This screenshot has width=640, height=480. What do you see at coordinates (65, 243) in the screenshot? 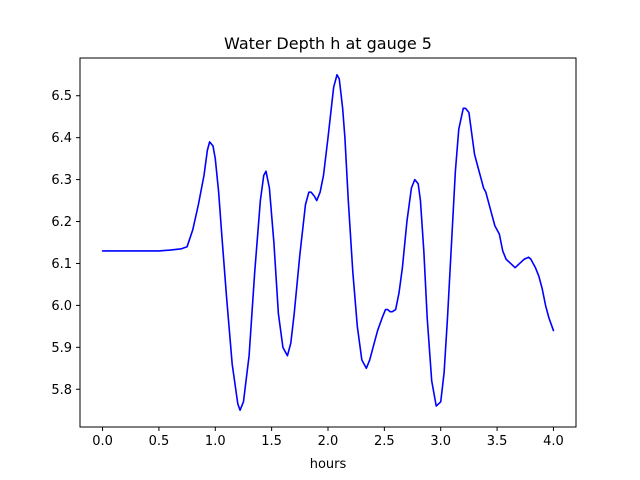
I see `y-axis: 5.8 5.9 6.0 6.1 6.2 6.3 6.4 6.5` at bounding box center [65, 243].